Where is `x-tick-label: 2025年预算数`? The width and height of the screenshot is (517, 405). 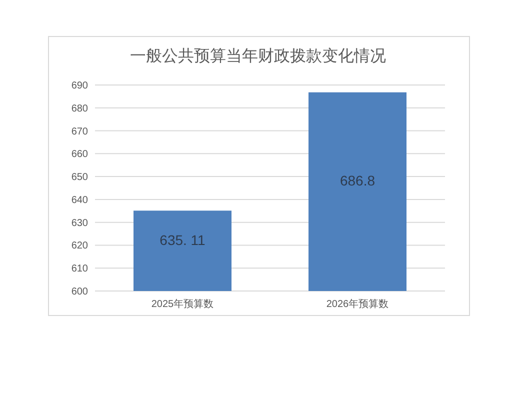
x-tick-label: 2025年预算数 is located at coordinates (182, 304).